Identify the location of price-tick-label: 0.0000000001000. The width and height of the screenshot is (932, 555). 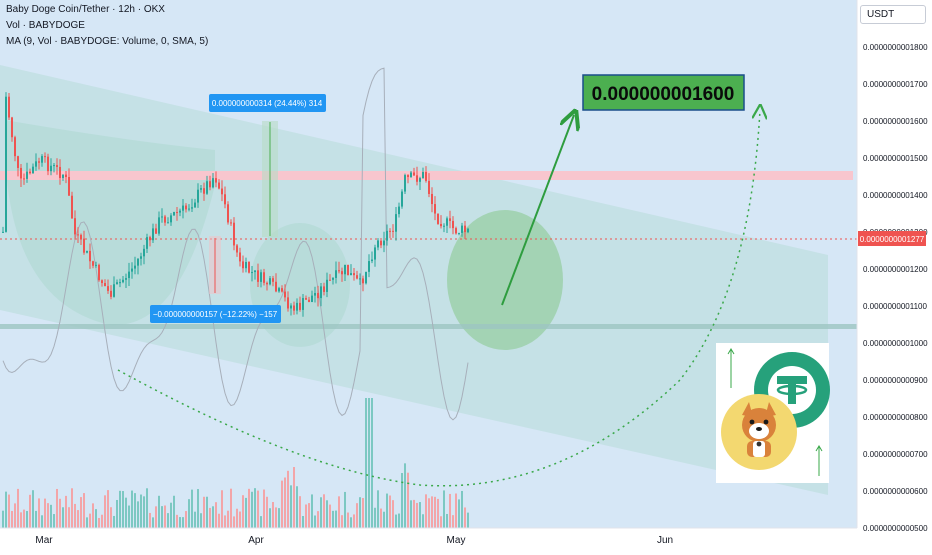
(895, 343).